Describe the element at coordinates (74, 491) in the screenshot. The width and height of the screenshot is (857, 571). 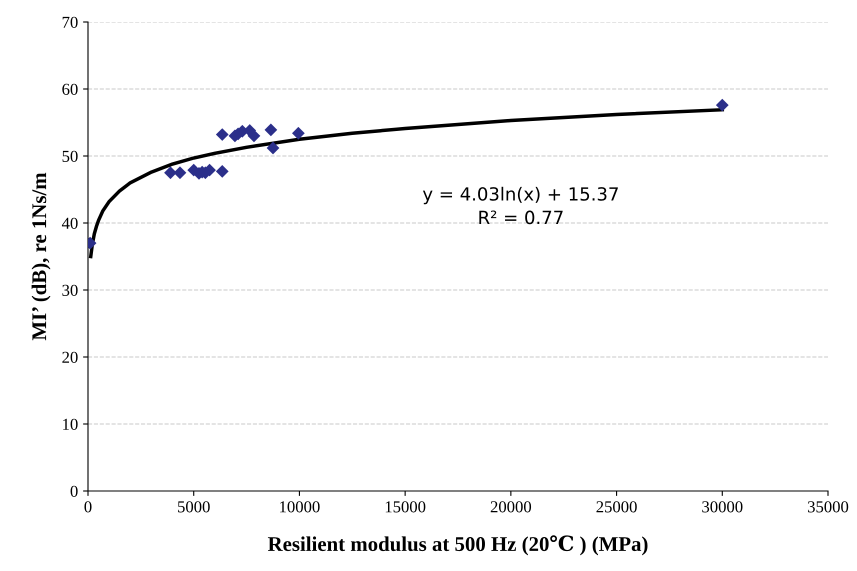
I see `y-tick-label: 0` at that location.